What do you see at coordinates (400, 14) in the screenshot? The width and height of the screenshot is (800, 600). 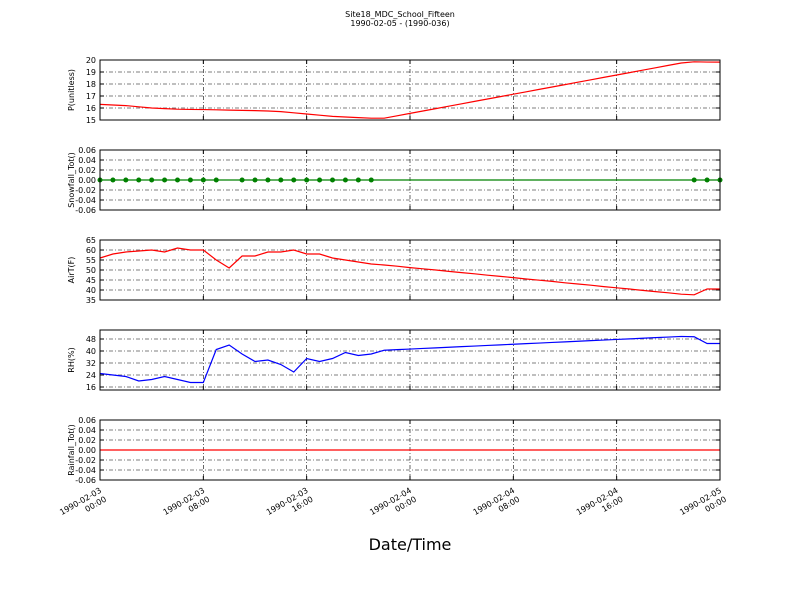 I see `chart-title: Site18_MDC_School_Fifteen` at bounding box center [400, 14].